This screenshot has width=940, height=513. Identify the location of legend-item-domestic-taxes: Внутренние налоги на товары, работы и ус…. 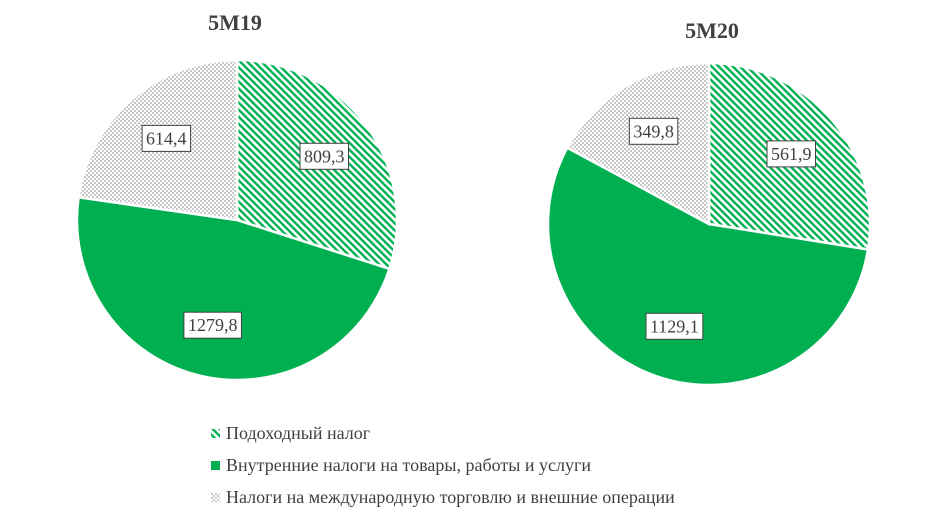
(443, 465).